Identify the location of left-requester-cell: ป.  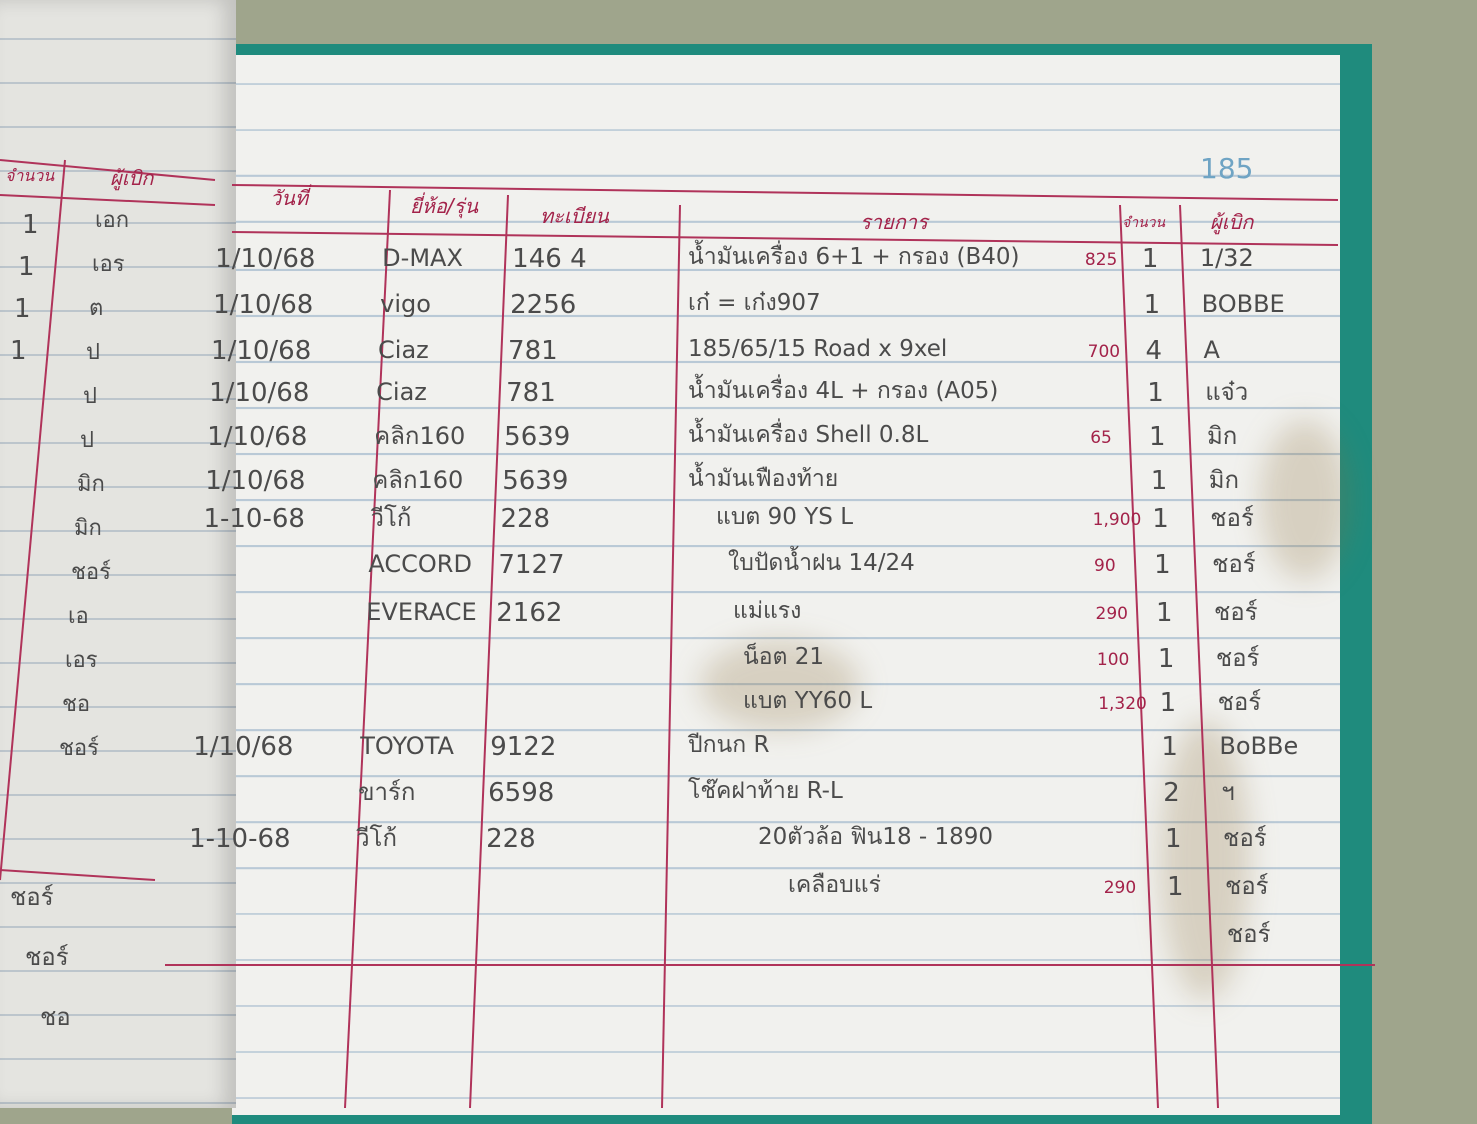
(87, 440).